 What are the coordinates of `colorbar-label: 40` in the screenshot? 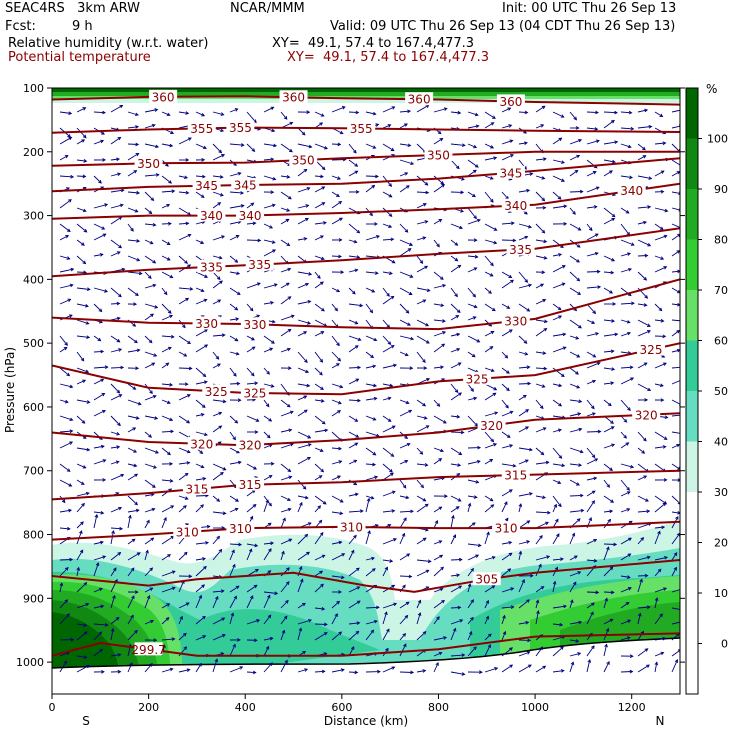 It's located at (721, 442).